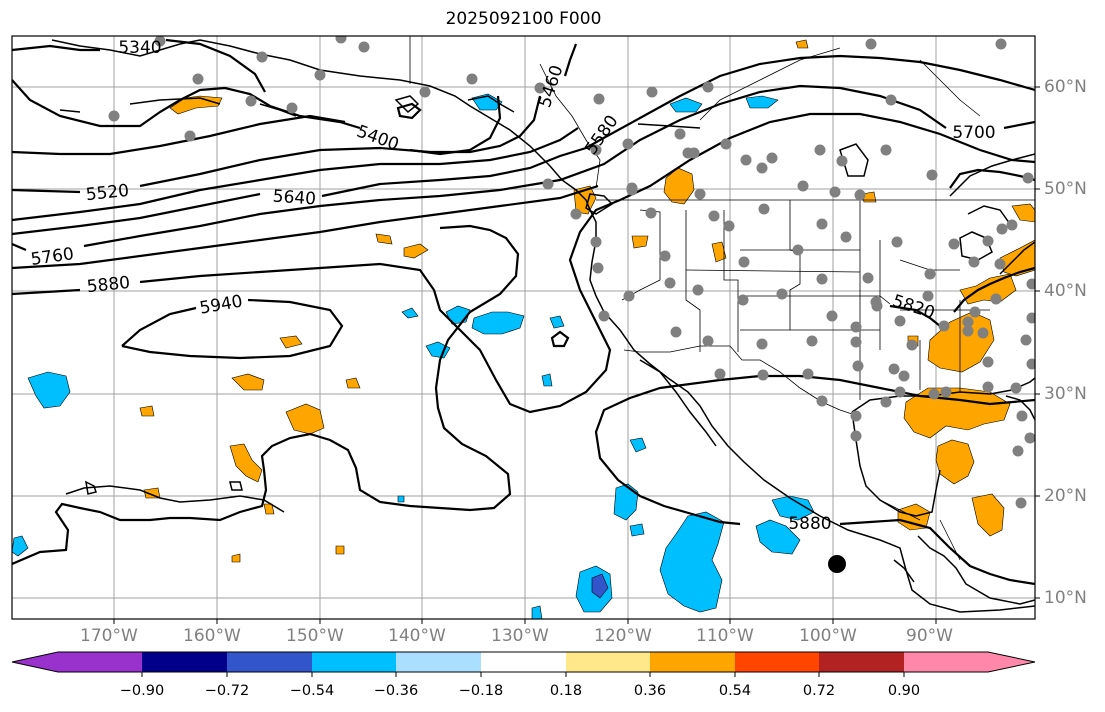  I want to click on lon-label: 160°W, so click(212, 636).